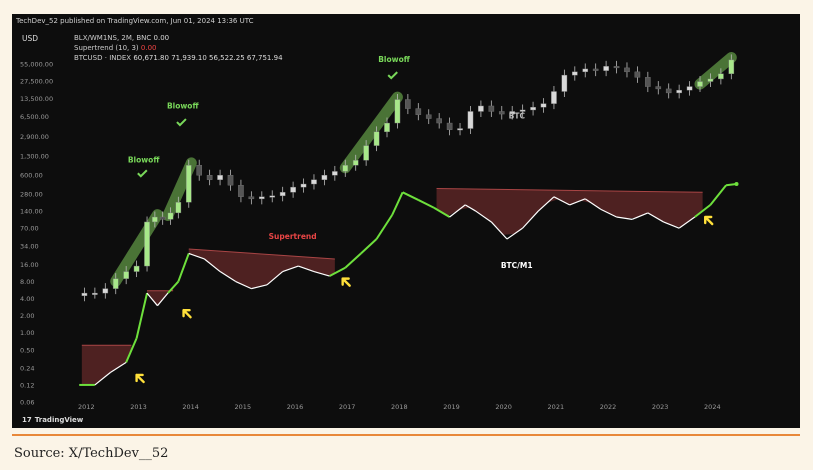 This screenshot has width=813, height=470. Describe the element at coordinates (31, 176) in the screenshot. I see `y-tick-label: 600.00` at that location.